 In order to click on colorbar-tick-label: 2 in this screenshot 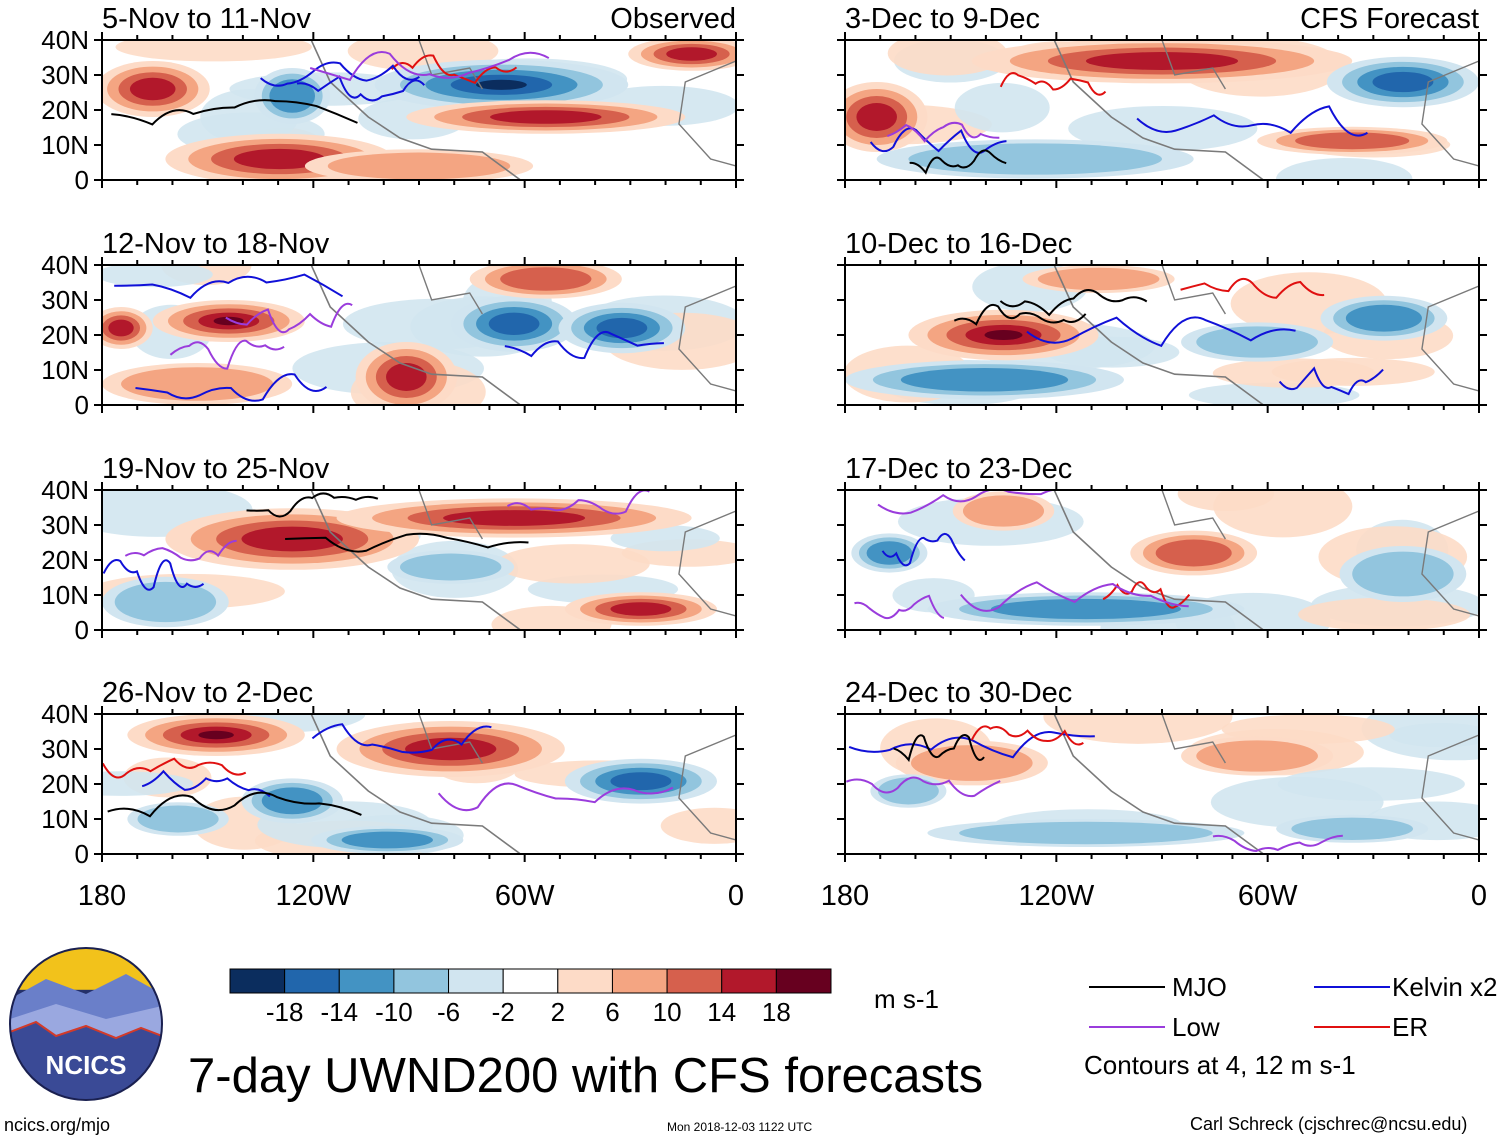, I will do `click(558, 1012)`.